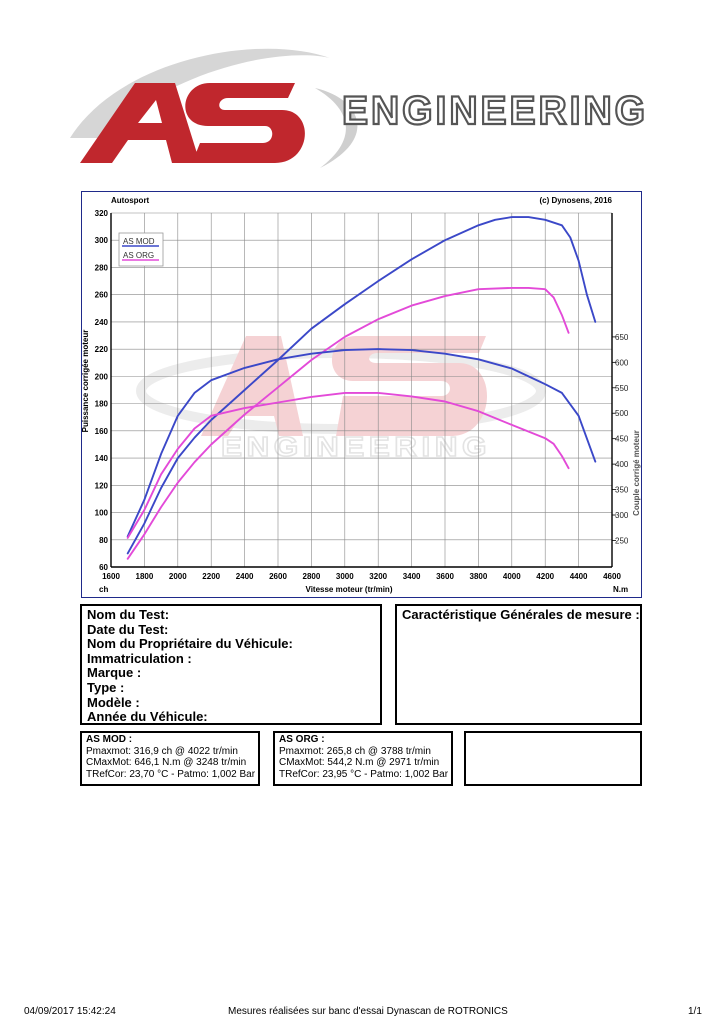  What do you see at coordinates (622, 464) in the screenshot?
I see `y-right-tick-label: 400` at bounding box center [622, 464].